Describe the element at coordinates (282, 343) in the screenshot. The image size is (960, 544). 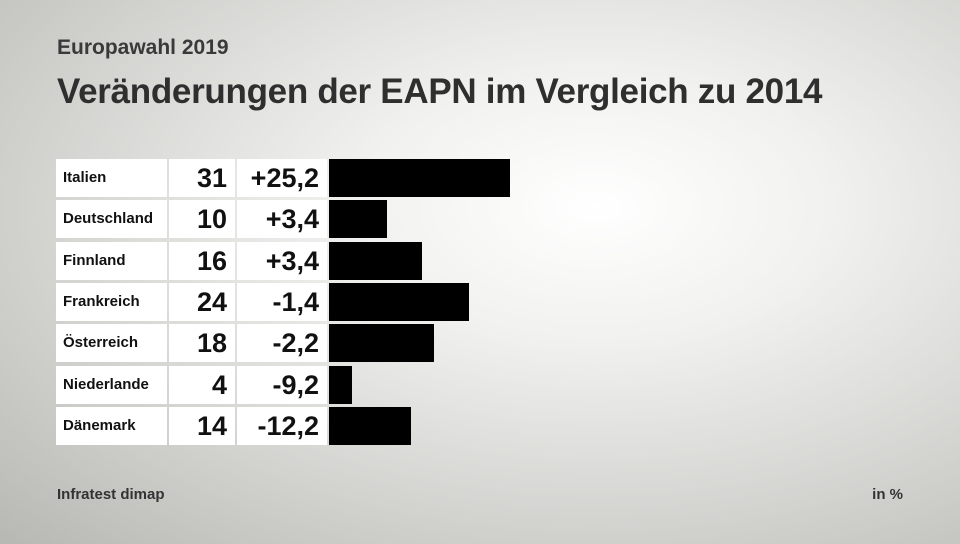
I see `change-label: -2,2` at that location.